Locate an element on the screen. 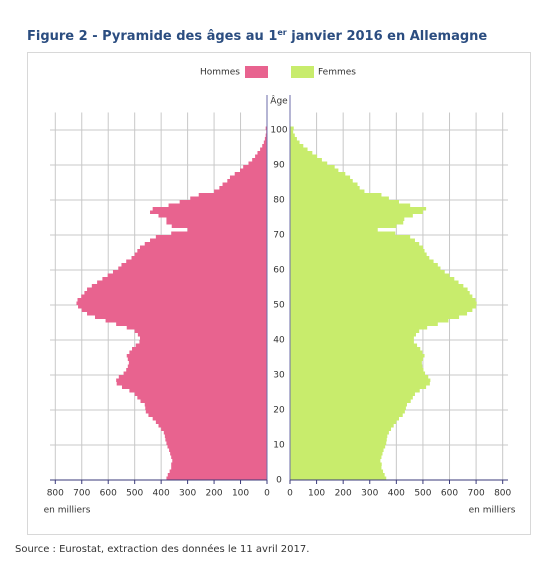 The width and height of the screenshot is (558, 570). x-tick-label: 100 is located at coordinates (240, 494).